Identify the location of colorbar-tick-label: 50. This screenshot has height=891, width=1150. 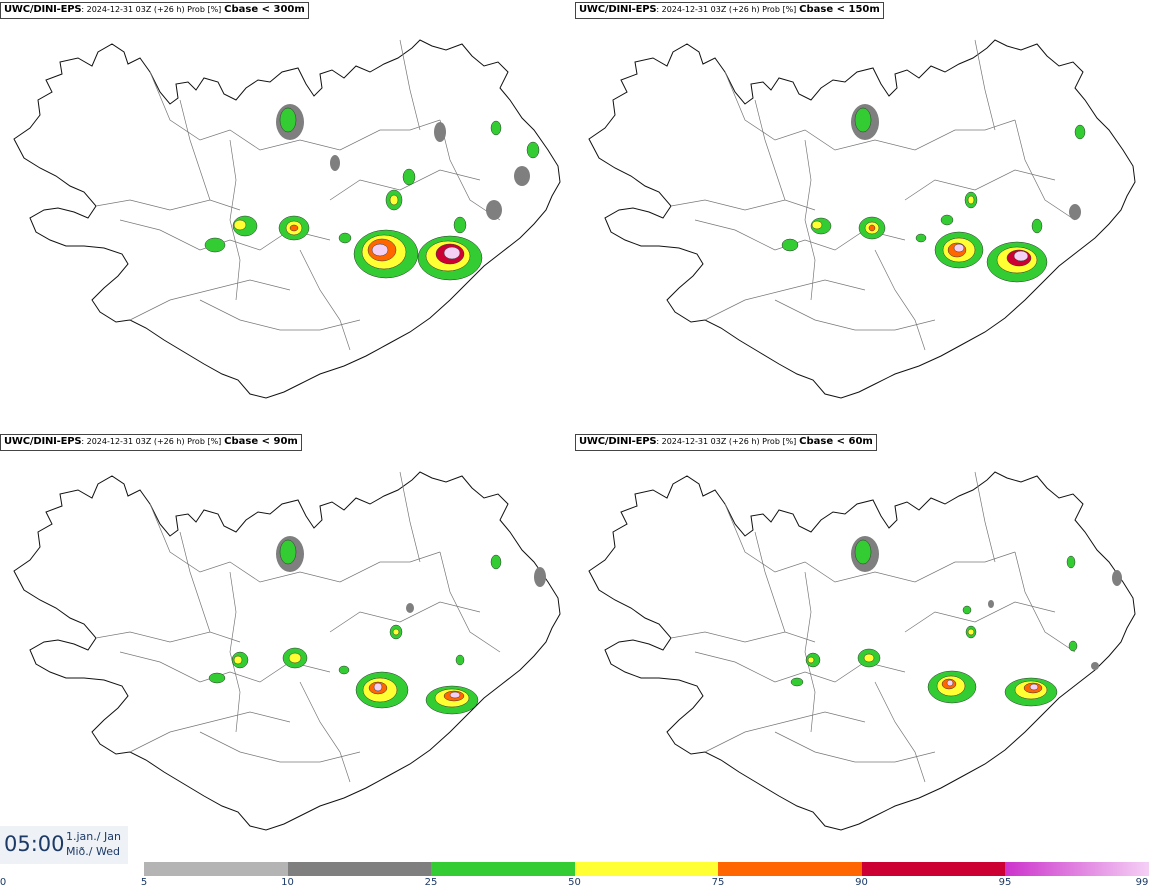
(574, 882).